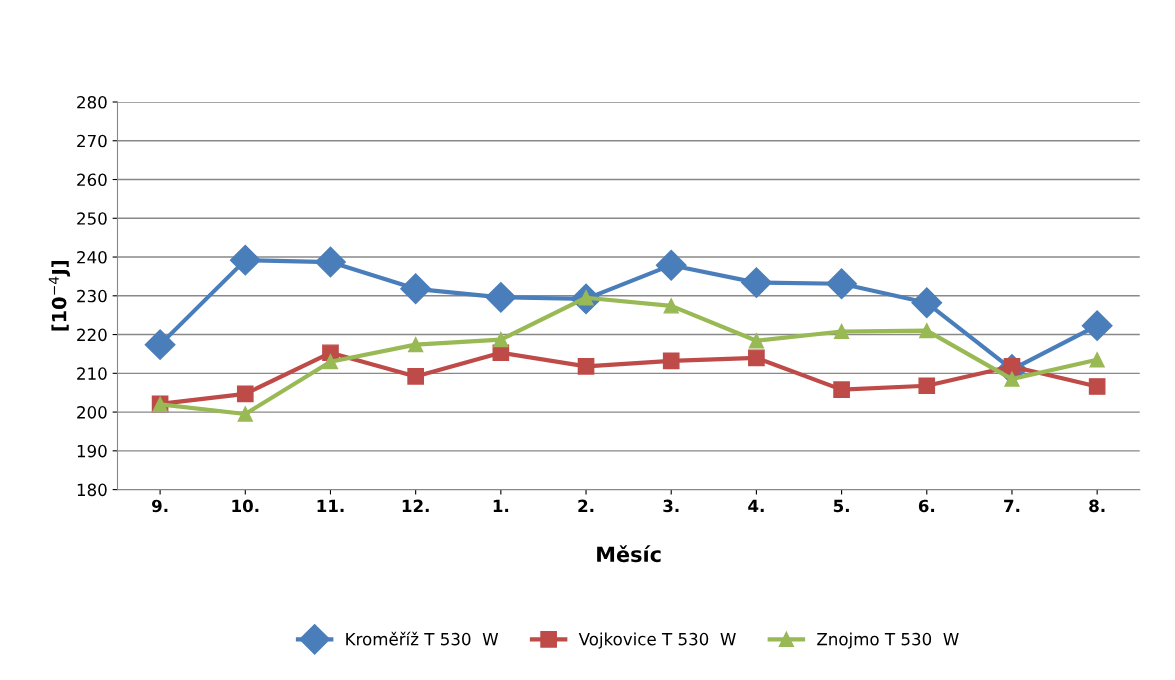  What do you see at coordinates (629, 554) in the screenshot?
I see `x-axis-title: Měsíc` at bounding box center [629, 554].